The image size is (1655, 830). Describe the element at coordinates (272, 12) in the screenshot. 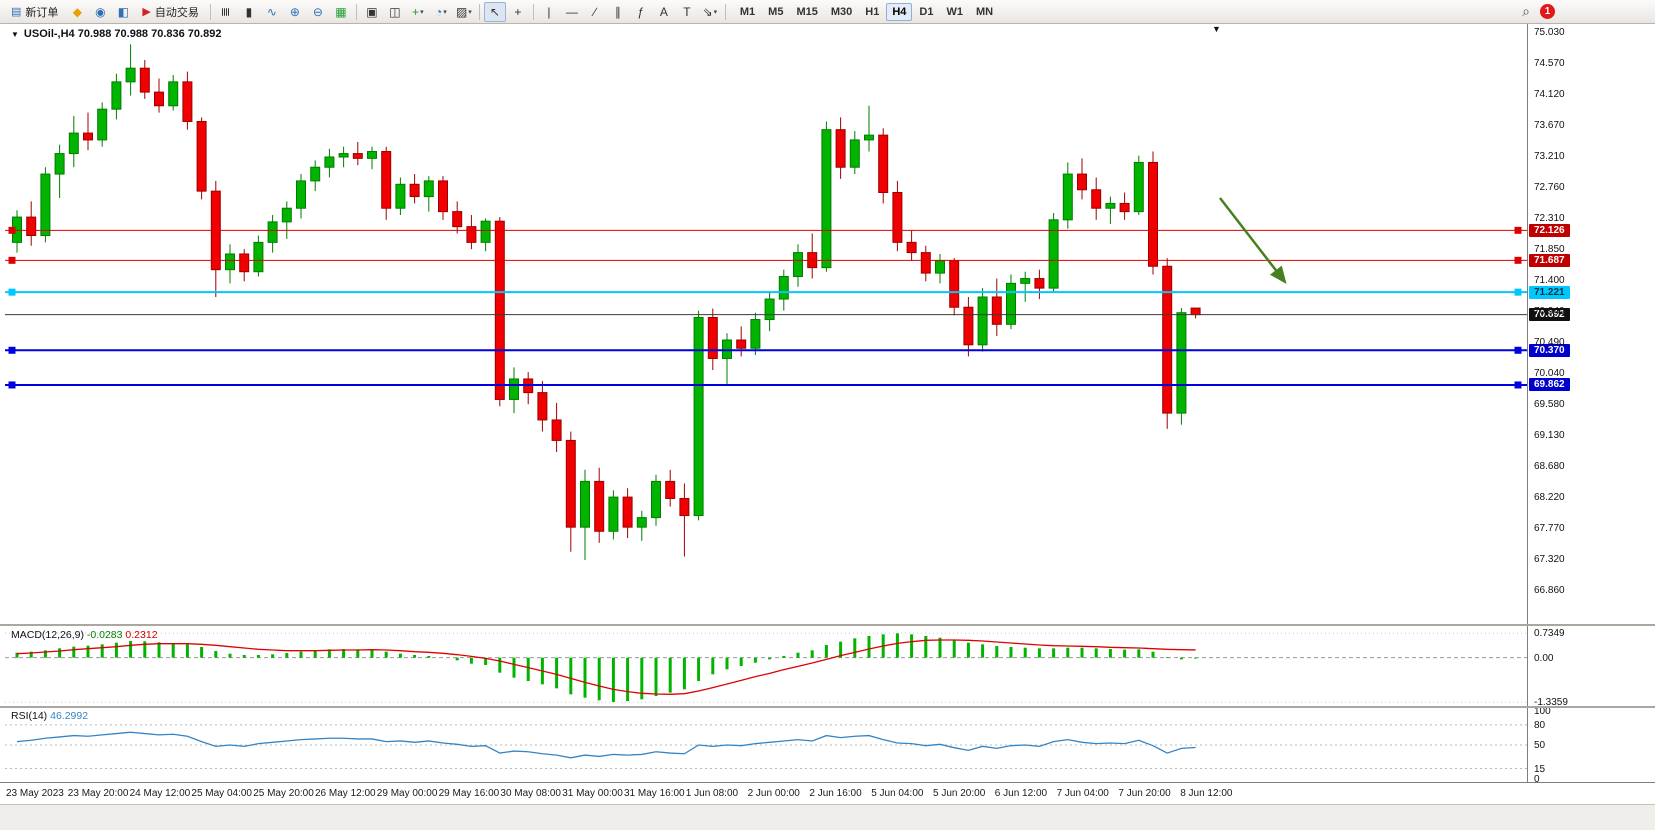

I see `line-chart-button: ∿` at that location.